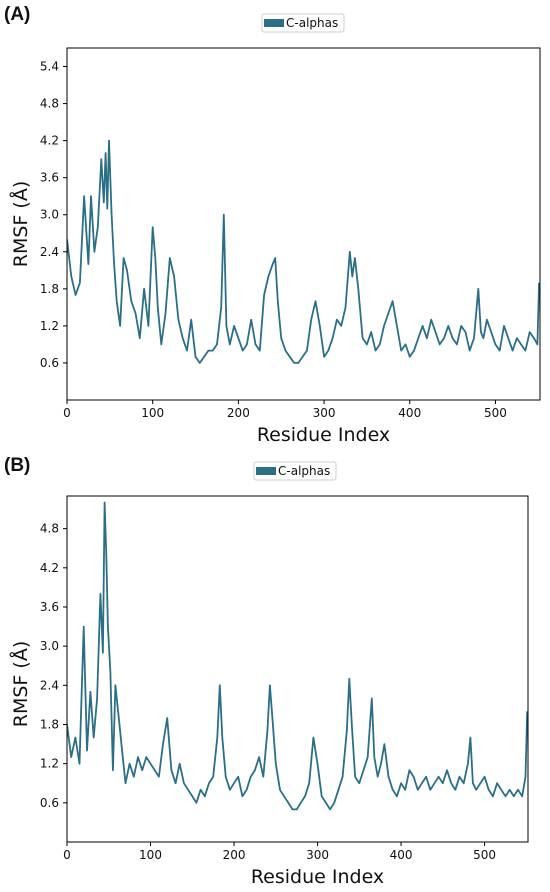 Image resolution: width=550 pixels, height=892 pixels. Describe the element at coordinates (17, 465) in the screenshot. I see `panel-label-b: (B)` at that location.